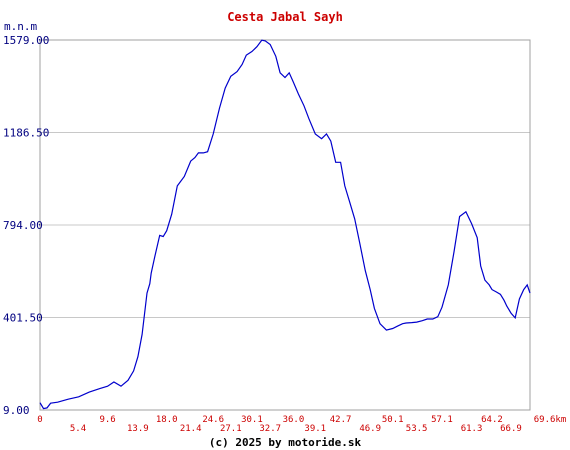  What do you see at coordinates (23, 225) in the screenshot?
I see `y-tick-label-2: 794.00` at bounding box center [23, 225].